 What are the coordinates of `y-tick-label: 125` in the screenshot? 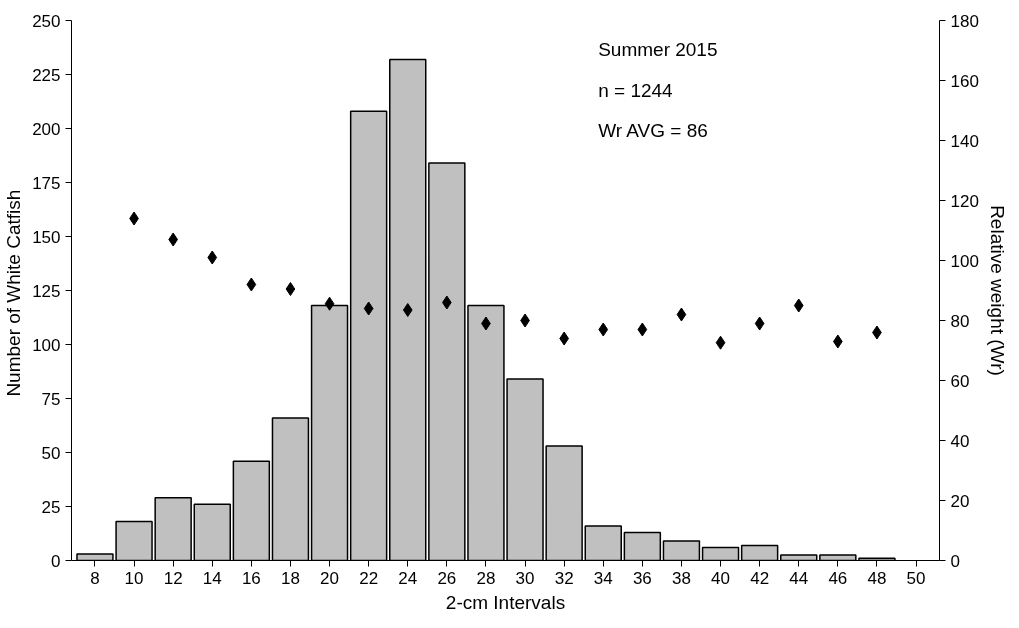 It's located at (46, 291).